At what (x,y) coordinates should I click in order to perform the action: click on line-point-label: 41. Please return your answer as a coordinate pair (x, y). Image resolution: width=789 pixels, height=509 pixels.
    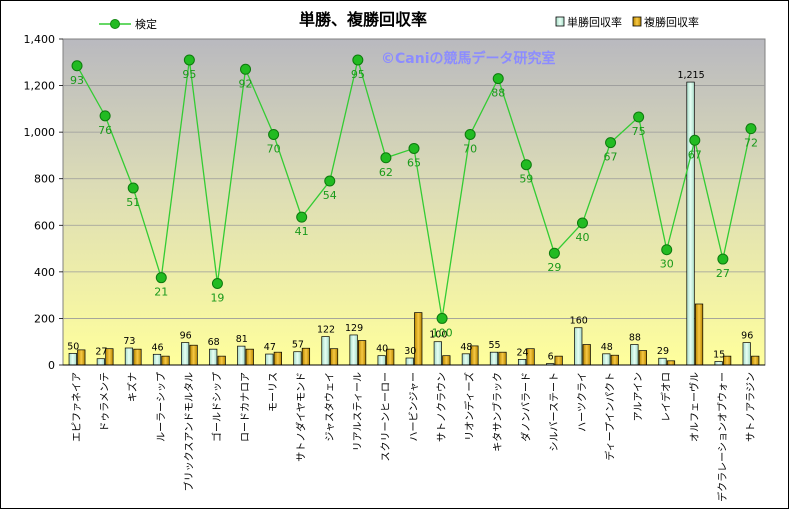
    Looking at the image, I should click on (302, 231).